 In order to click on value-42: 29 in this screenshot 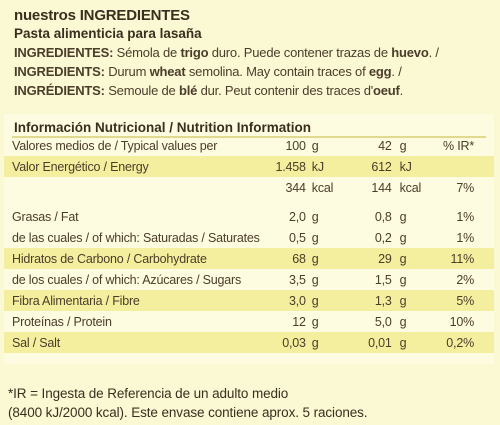, I will do `click(370, 258)`.